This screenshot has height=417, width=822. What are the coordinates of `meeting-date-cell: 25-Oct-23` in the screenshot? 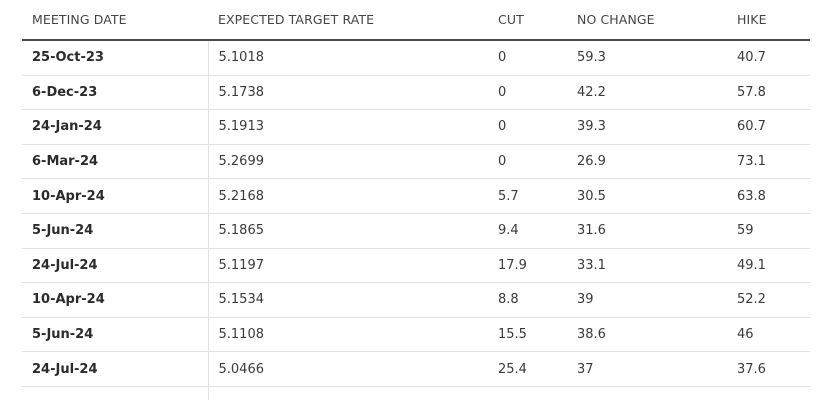 It's located at (115, 58).